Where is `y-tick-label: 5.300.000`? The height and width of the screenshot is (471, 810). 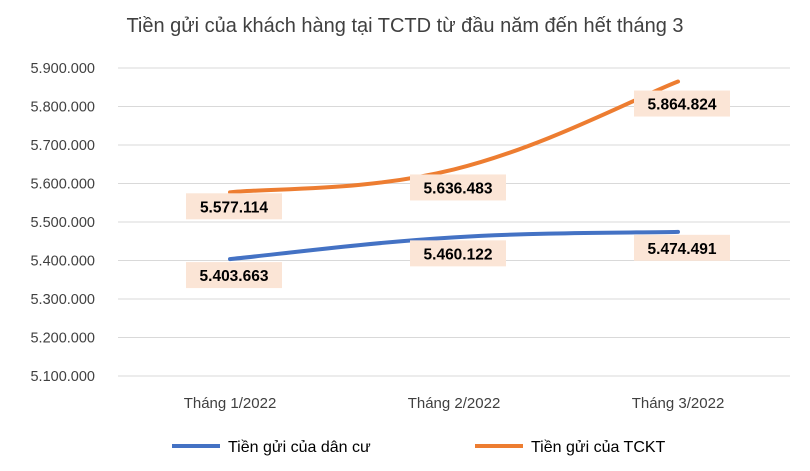 y-tick-label: 5.300.000 is located at coordinates (62, 300).